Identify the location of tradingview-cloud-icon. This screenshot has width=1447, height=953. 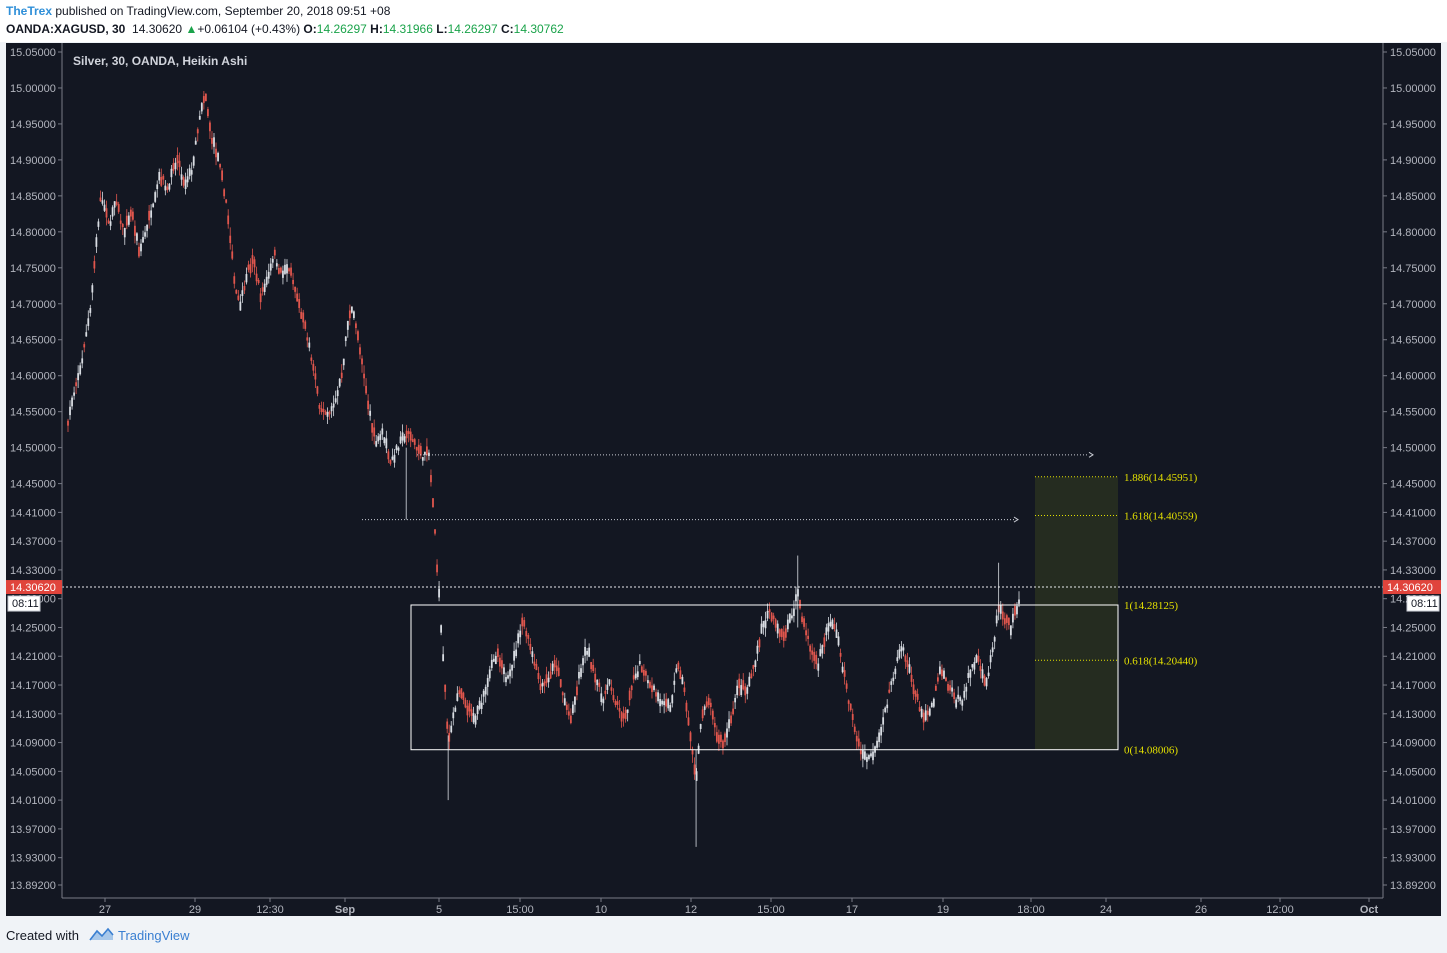
(101, 934).